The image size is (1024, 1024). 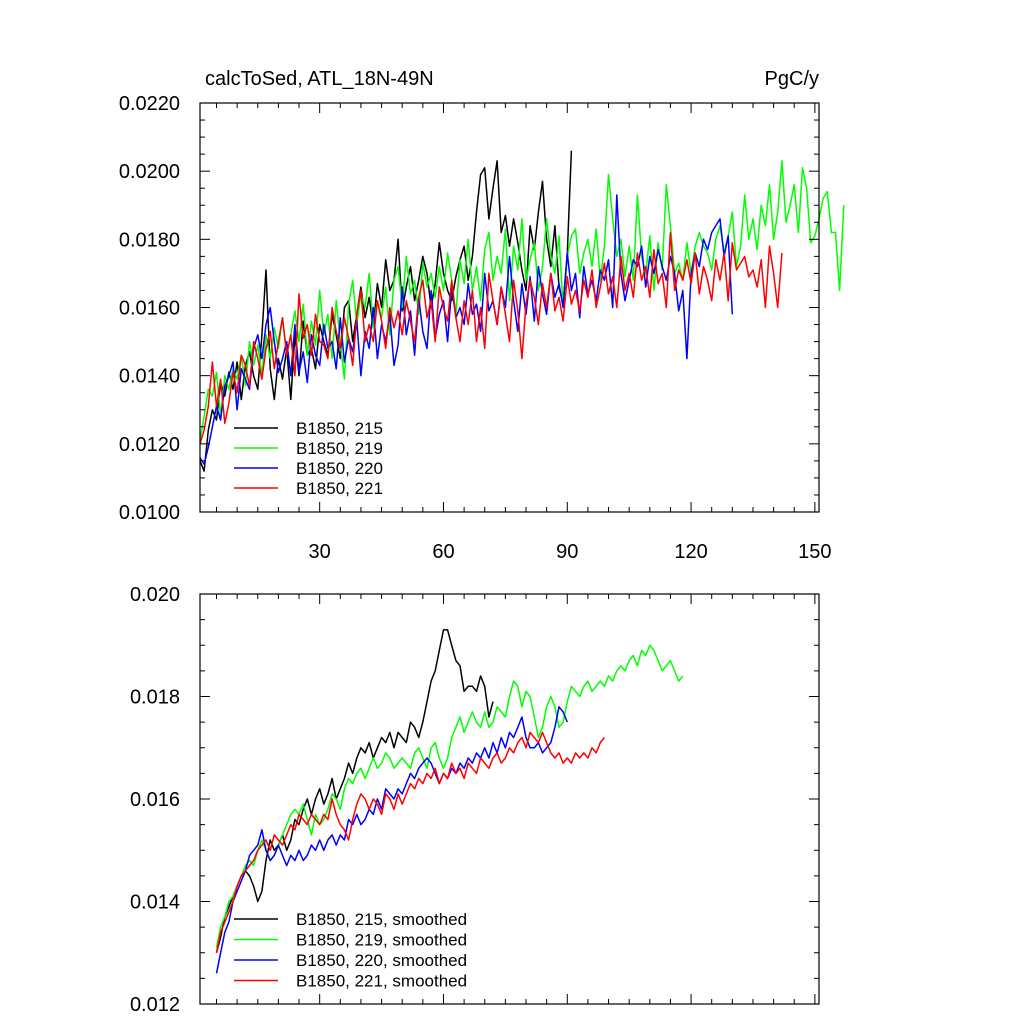 I want to click on series-line-b1850-219-smoothed, so click(x=449, y=796).